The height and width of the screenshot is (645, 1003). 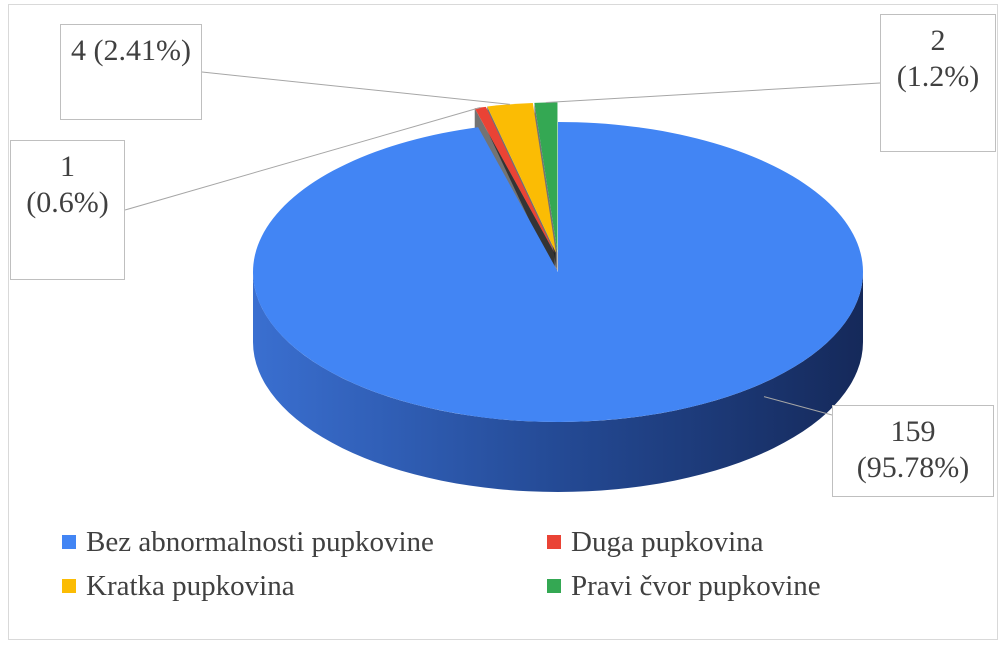 I want to click on data-label: 159 (95.78%), so click(x=913, y=451).